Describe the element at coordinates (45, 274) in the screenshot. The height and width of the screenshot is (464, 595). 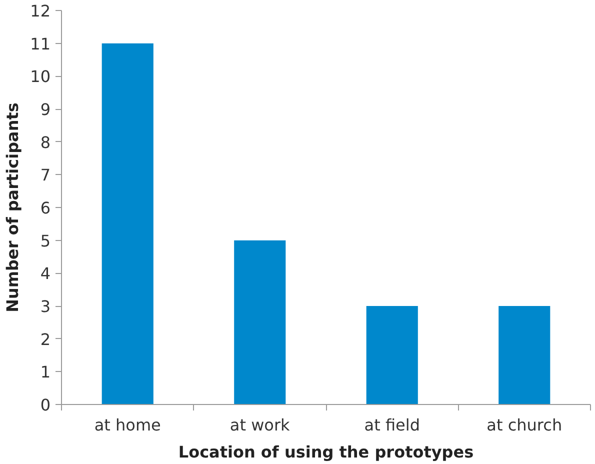
I see `y-tick-label: 4` at that location.